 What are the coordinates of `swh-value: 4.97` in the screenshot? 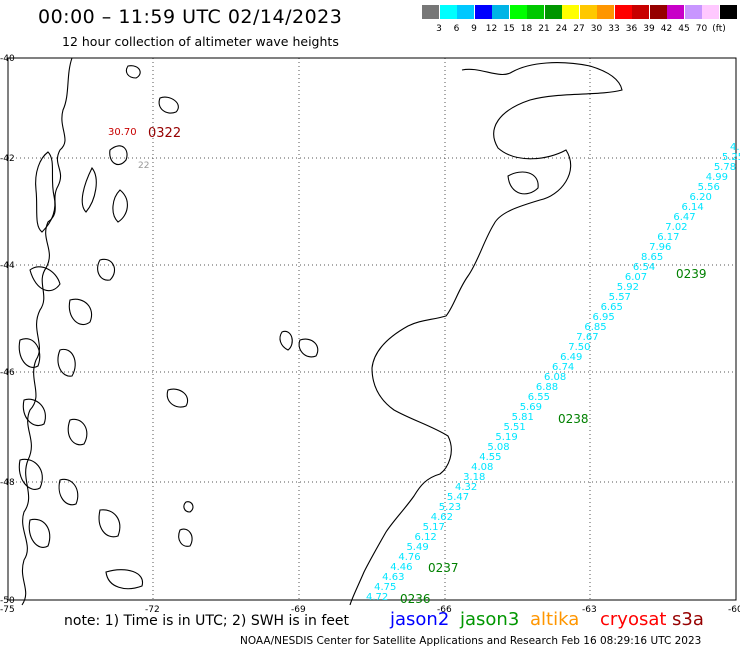 It's located at (735, 147).